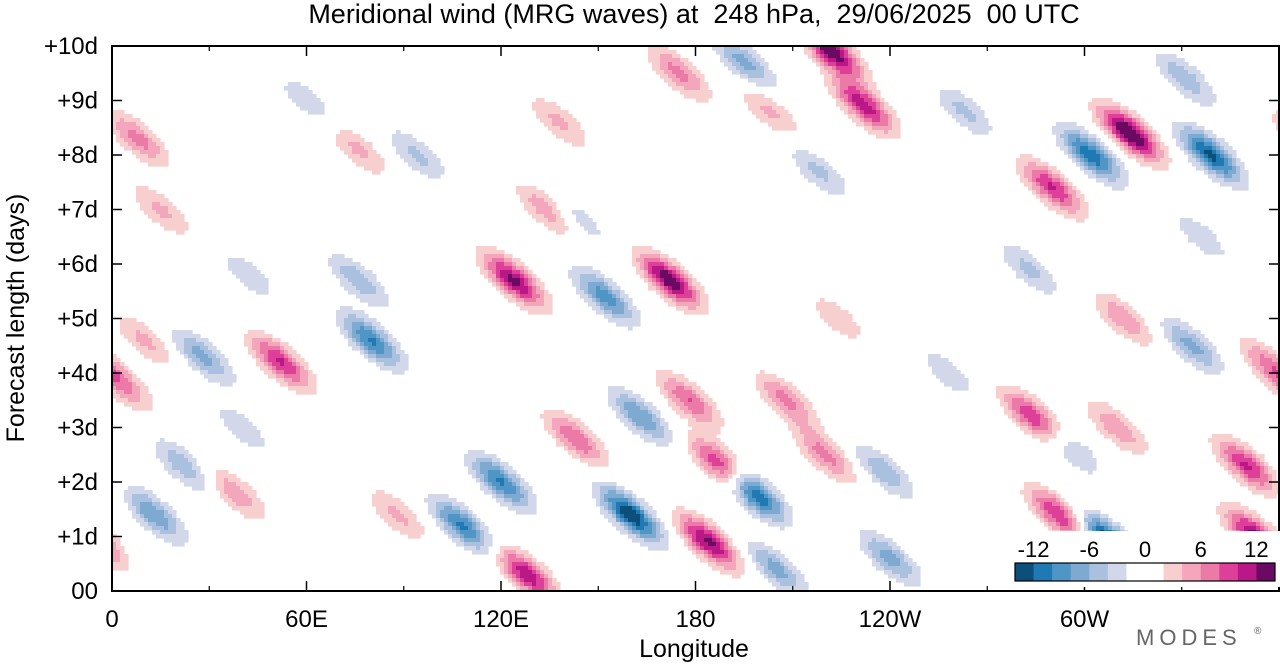 This screenshot has width=1280, height=664. Describe the element at coordinates (1258, 631) in the screenshot. I see `brand-registered-mark: ®` at that location.